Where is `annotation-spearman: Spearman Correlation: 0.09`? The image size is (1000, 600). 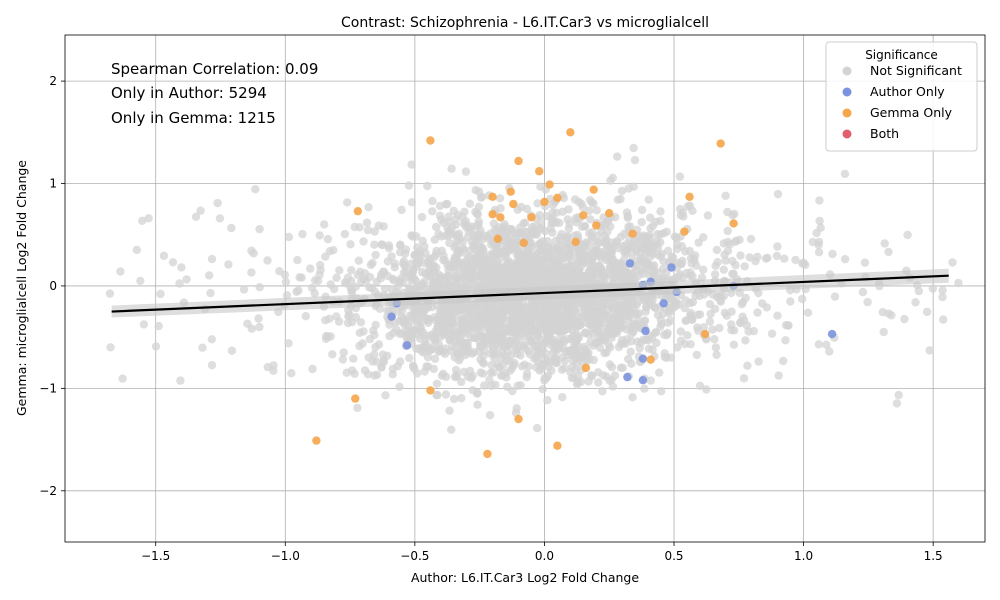 annotation-spearman: Spearman Correlation: 0.09 is located at coordinates (214, 69).